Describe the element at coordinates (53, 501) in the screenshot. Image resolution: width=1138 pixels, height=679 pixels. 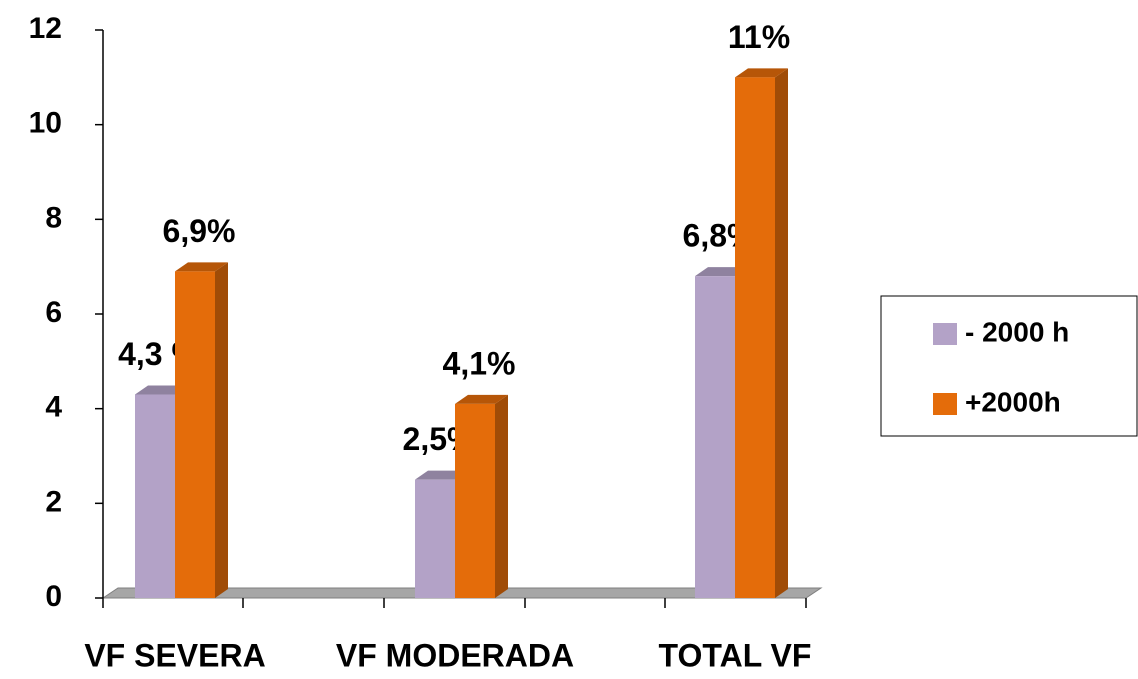
I see `y-tick-label: 2` at that location.